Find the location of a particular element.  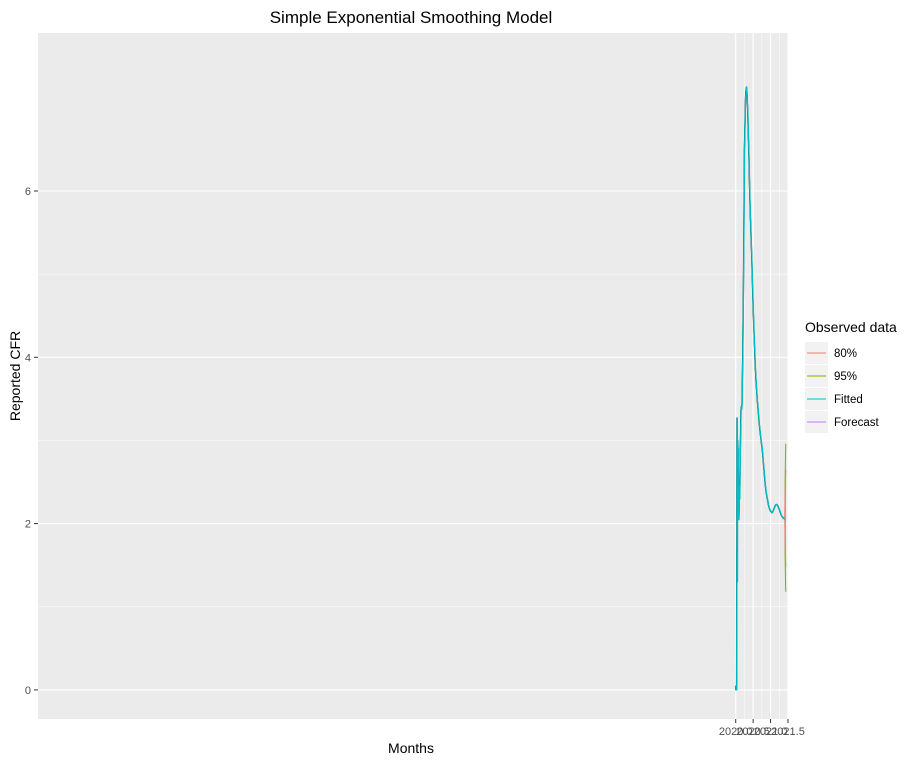

x-tick-label: 2020.0 is located at coordinates (736, 732).